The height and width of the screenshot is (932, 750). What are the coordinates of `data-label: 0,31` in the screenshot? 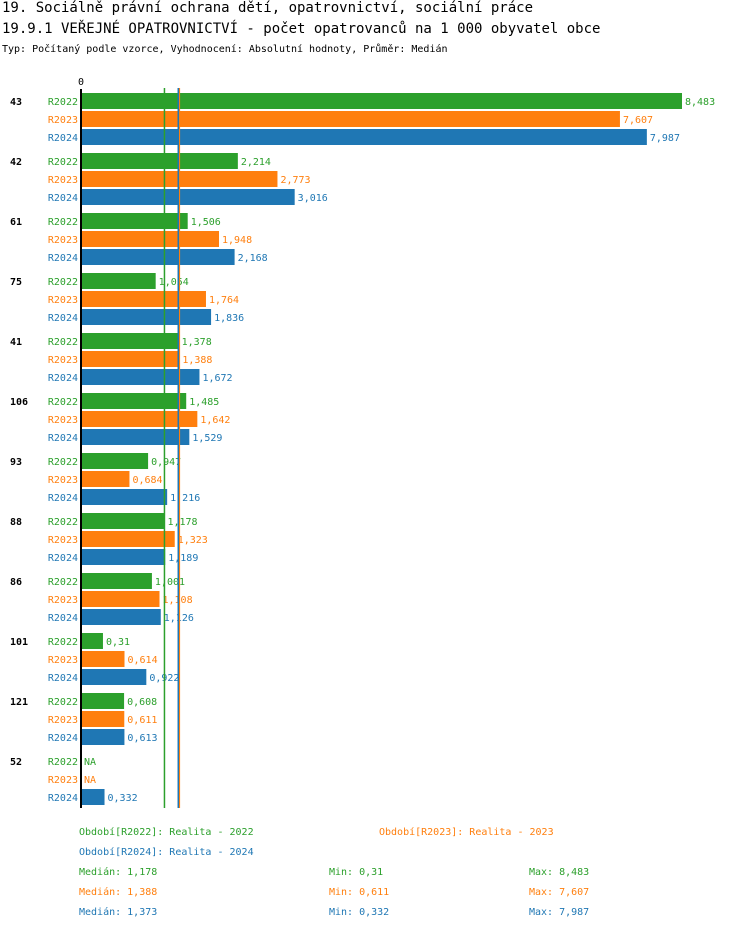 It's located at (118, 642).